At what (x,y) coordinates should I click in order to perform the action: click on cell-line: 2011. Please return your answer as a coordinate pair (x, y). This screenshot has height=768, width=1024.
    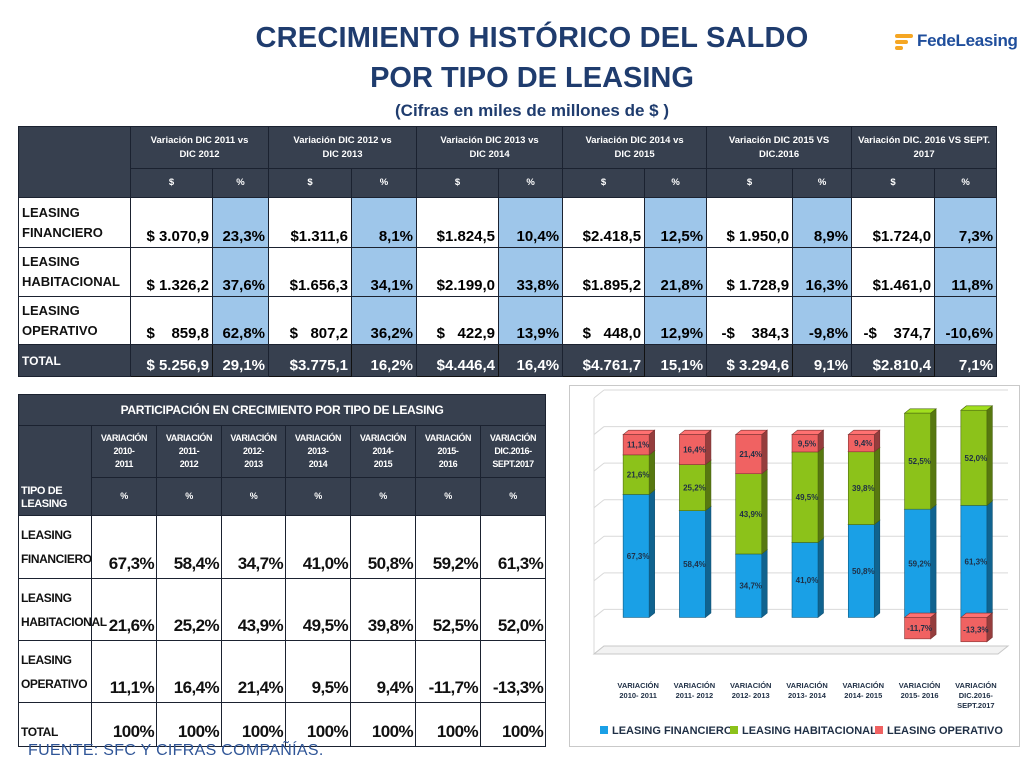
    Looking at the image, I should click on (124, 464).